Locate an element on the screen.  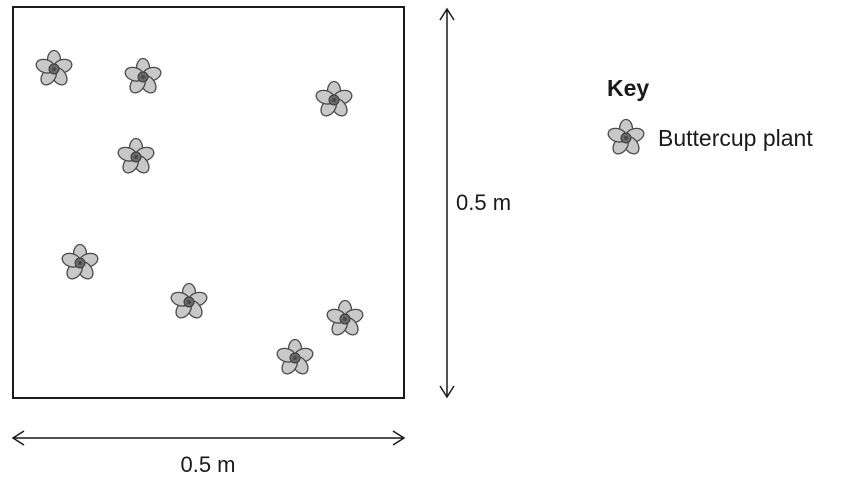
width-dimension-arrow is located at coordinates (208, 438).